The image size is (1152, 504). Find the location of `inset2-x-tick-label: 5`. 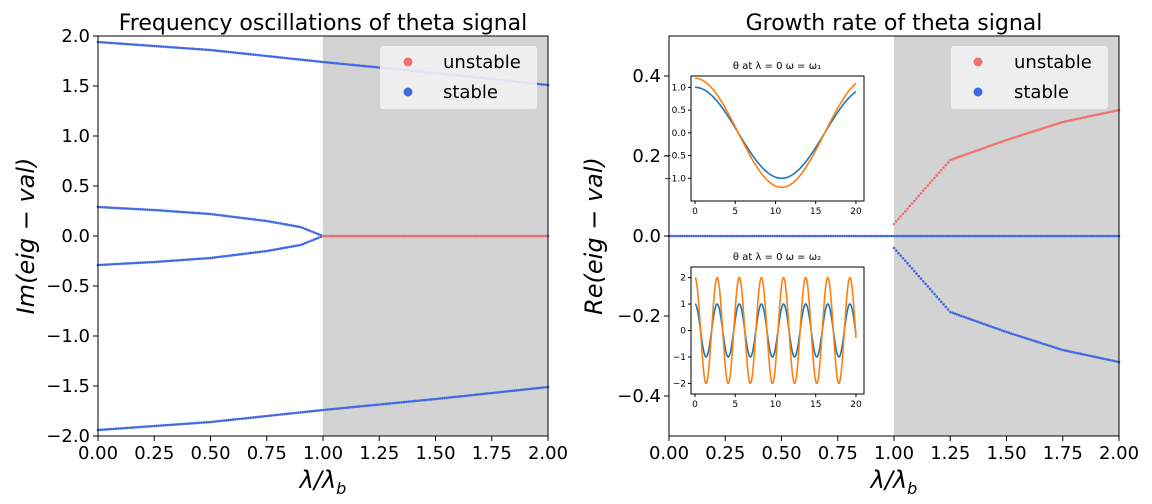

inset2-x-tick-label: 5 is located at coordinates (735, 405).